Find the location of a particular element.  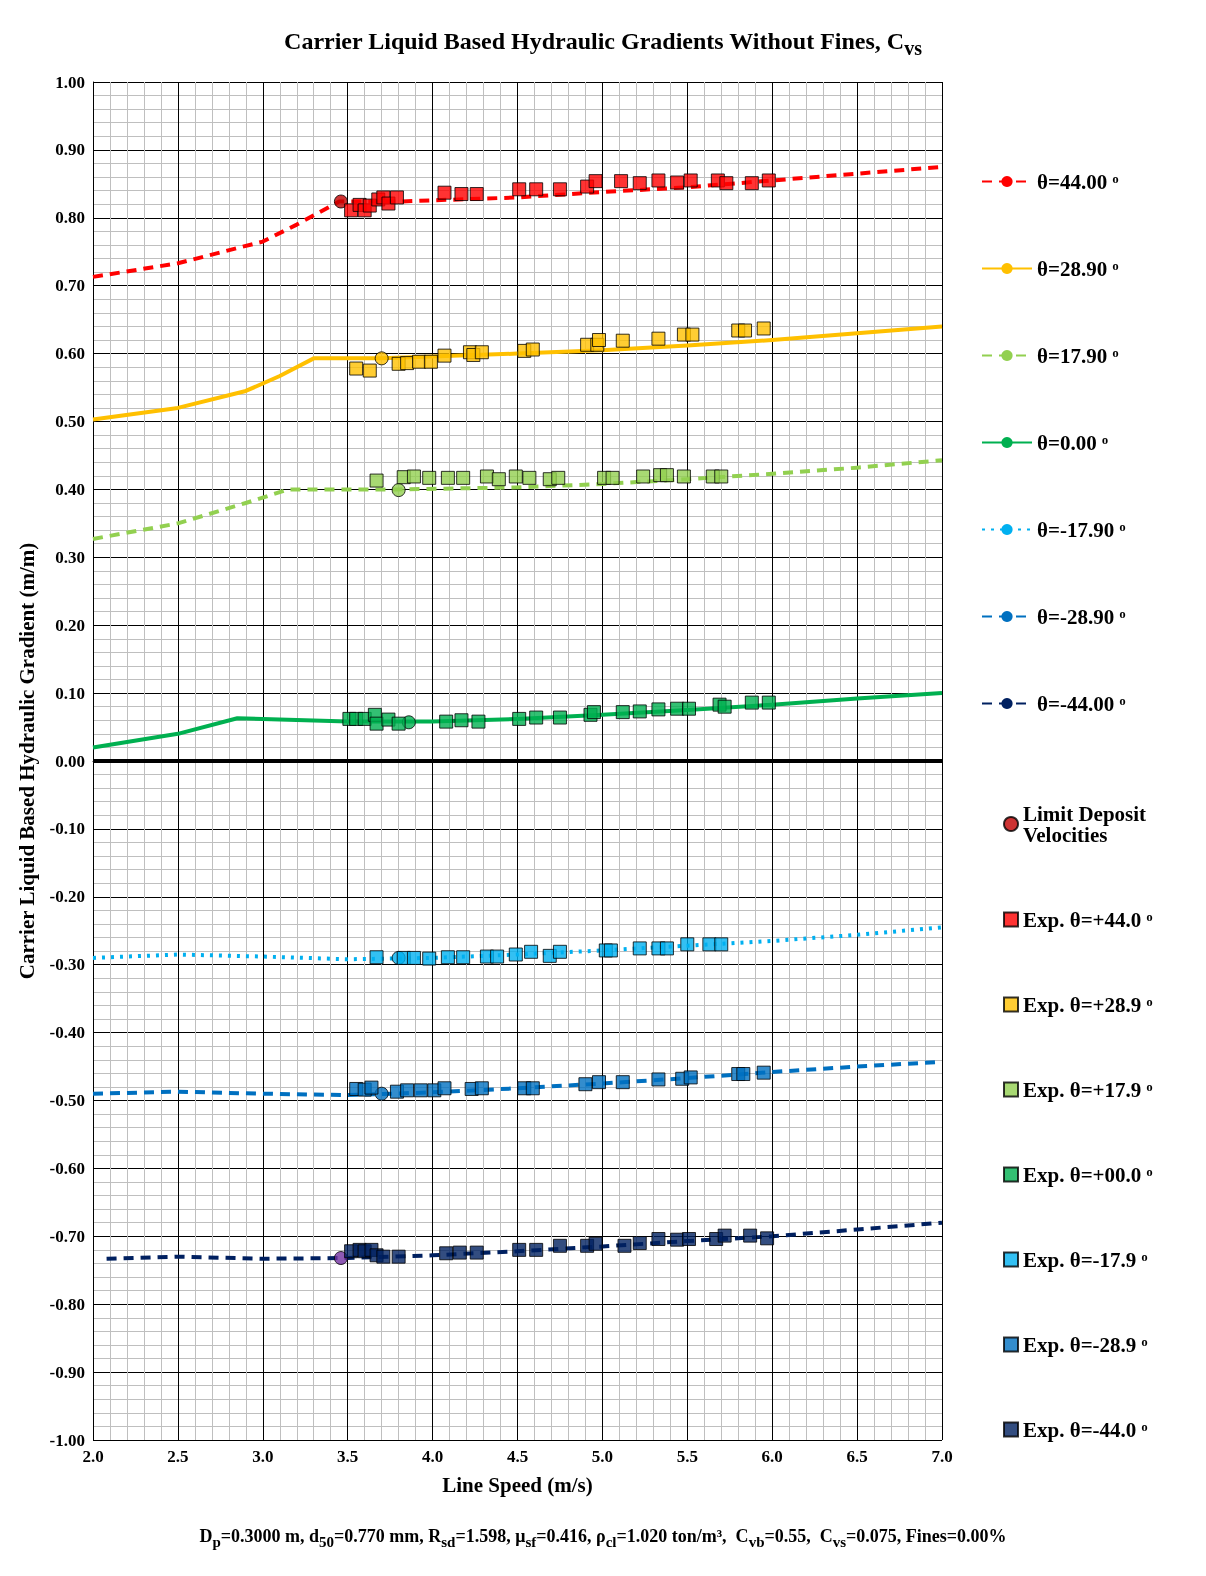

y-tick-label: -0.40 is located at coordinates (67, 1033).